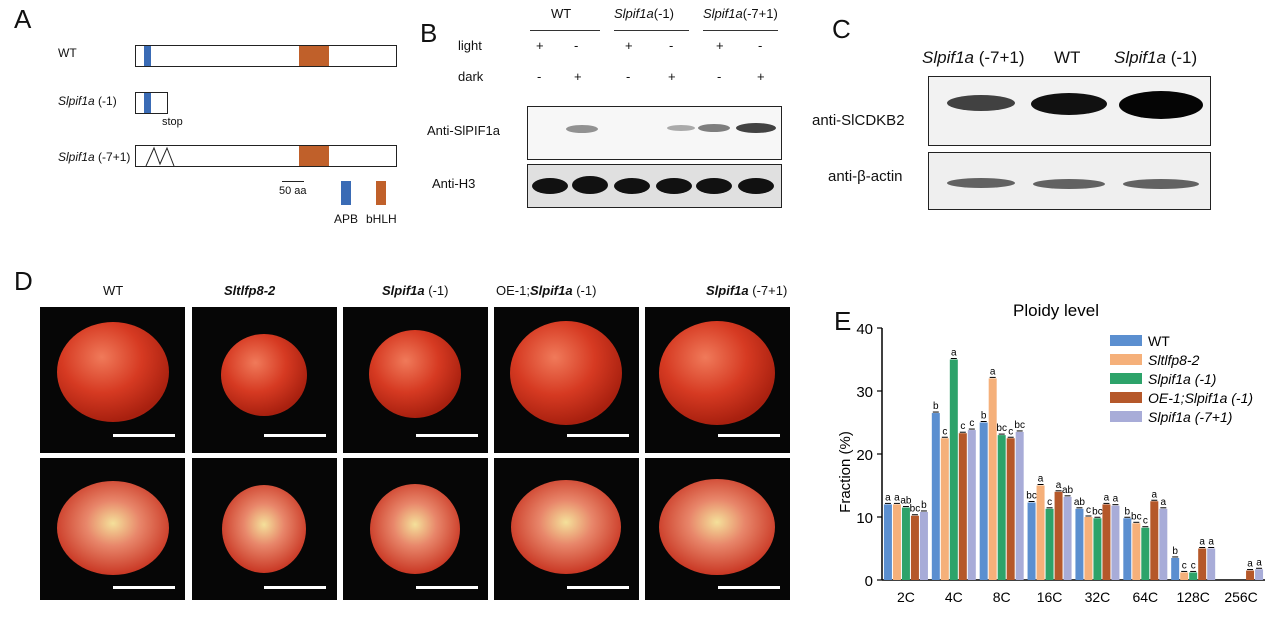  Describe the element at coordinates (936, 406) in the screenshot. I see `significance-letter: b` at that location.